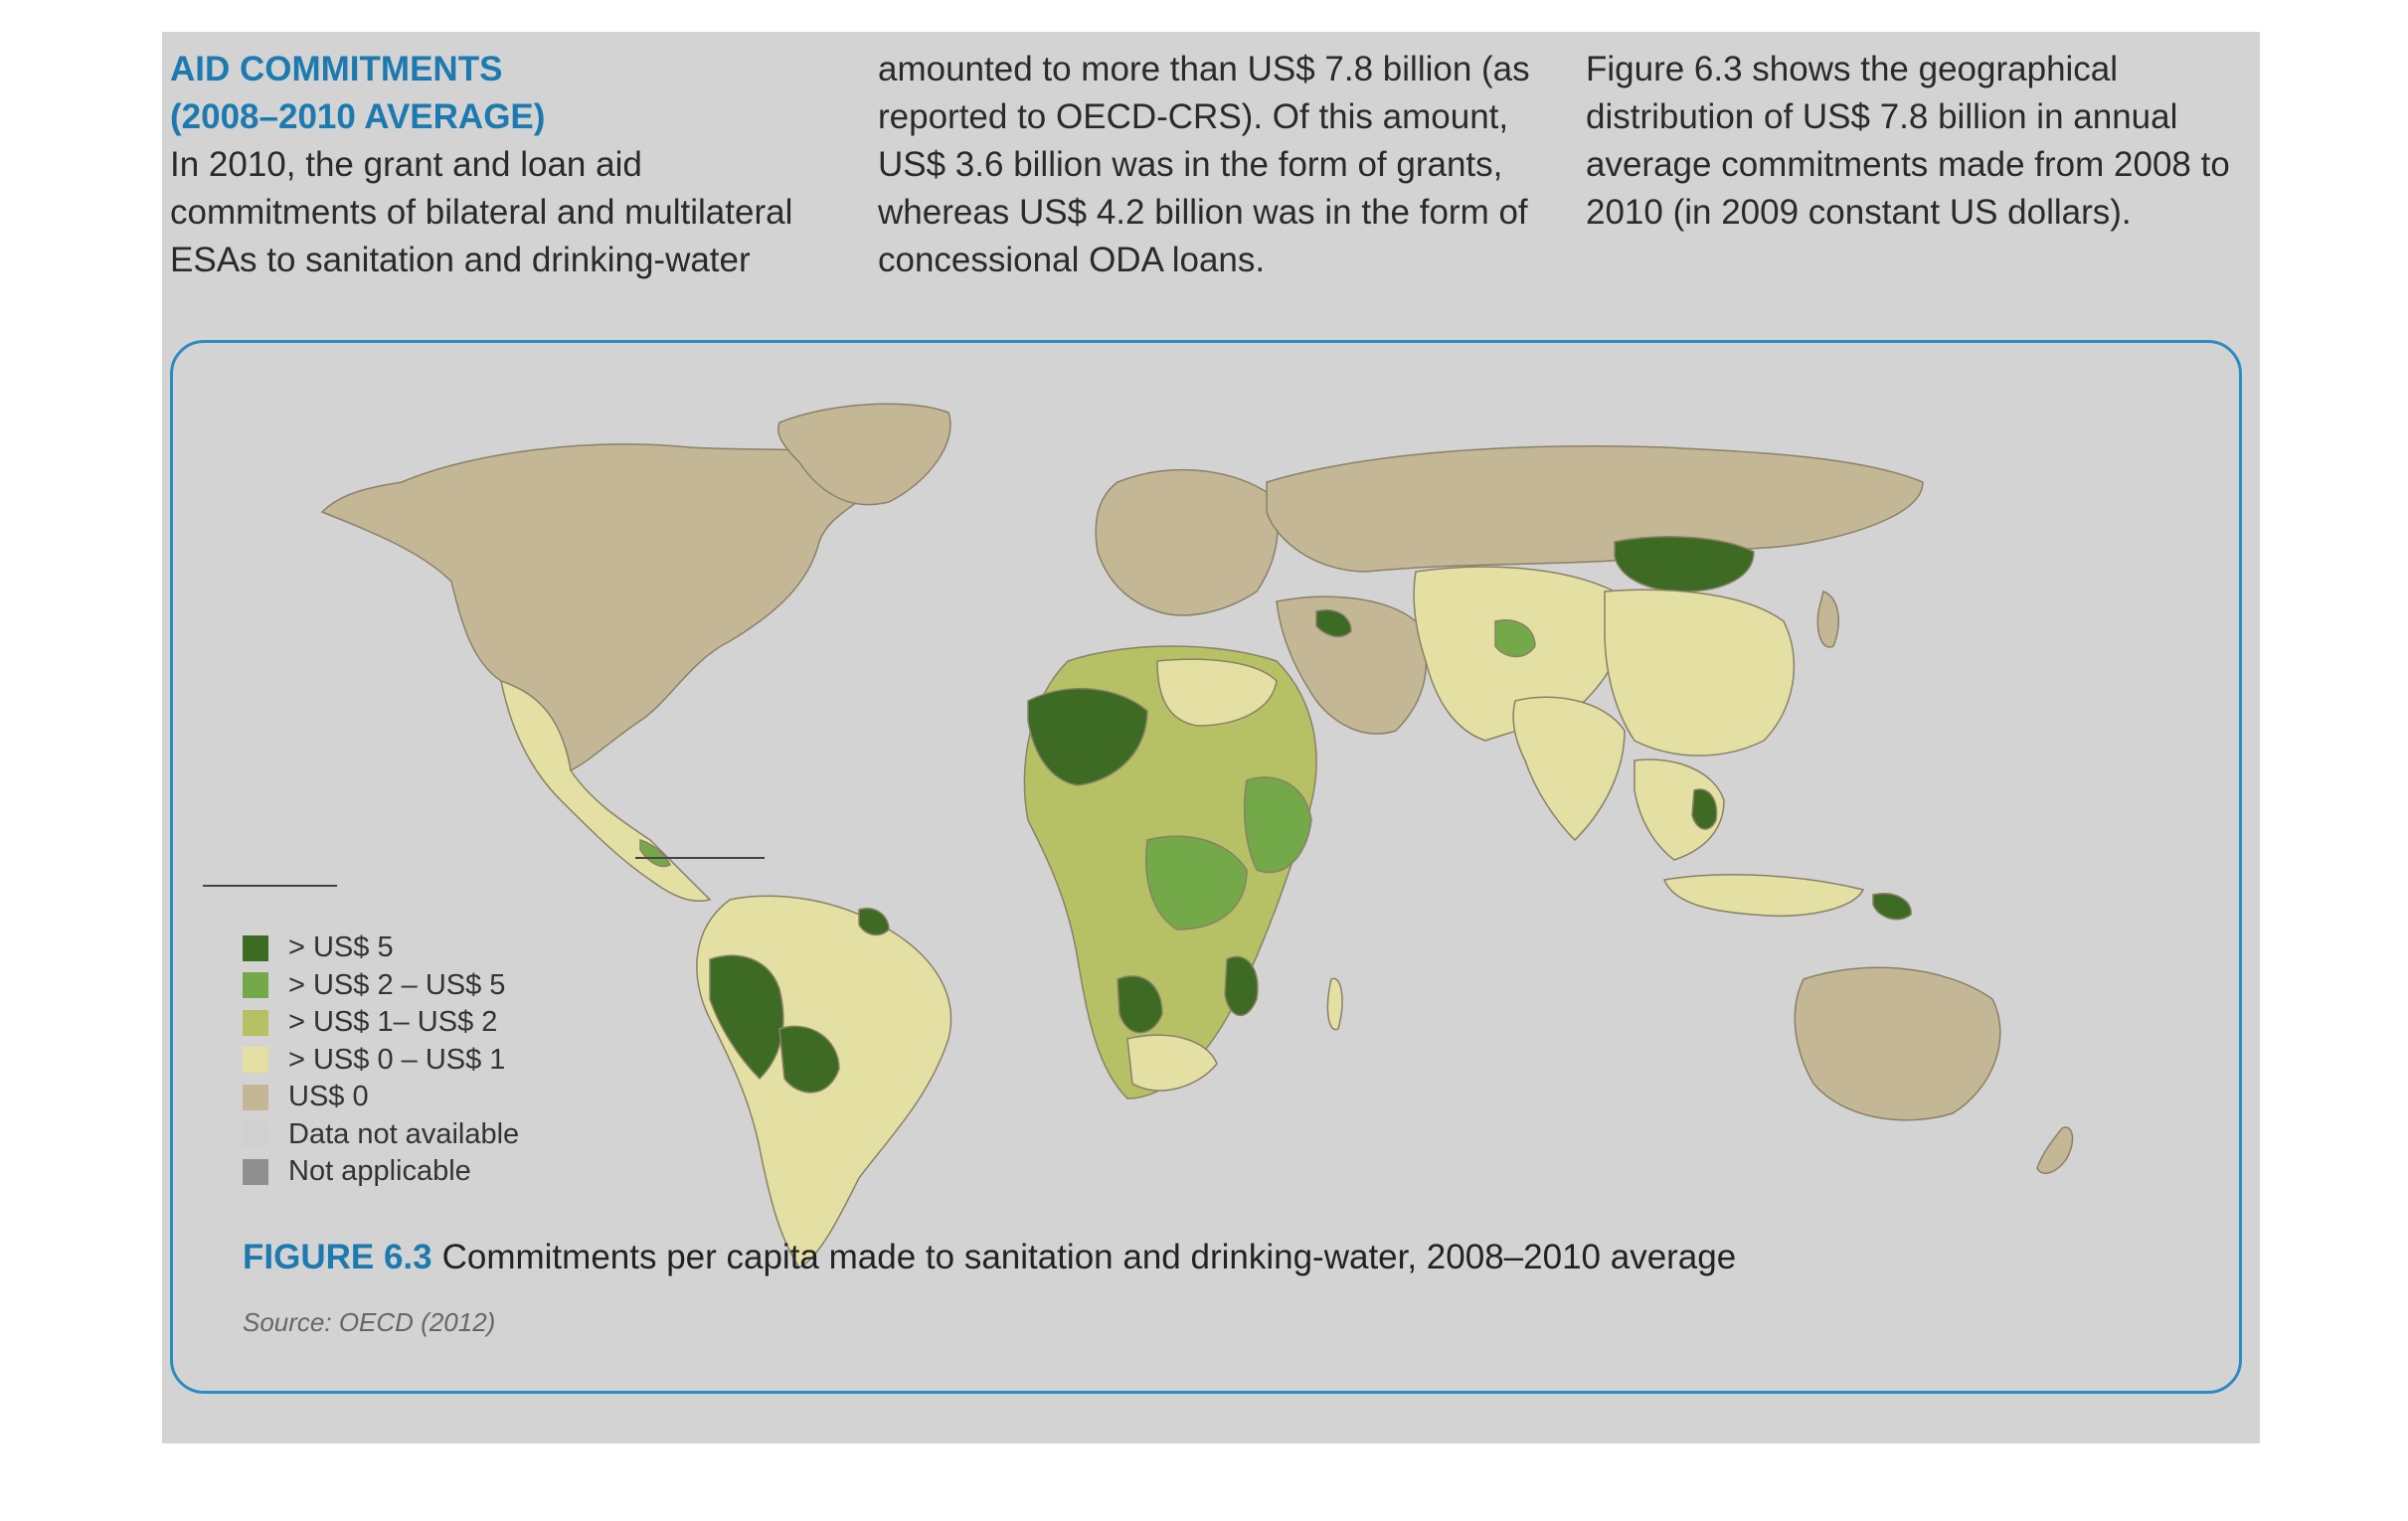 This screenshot has height=1521, width=2408. What do you see at coordinates (1700, 673) in the screenshot?
I see `china-shape` at bounding box center [1700, 673].